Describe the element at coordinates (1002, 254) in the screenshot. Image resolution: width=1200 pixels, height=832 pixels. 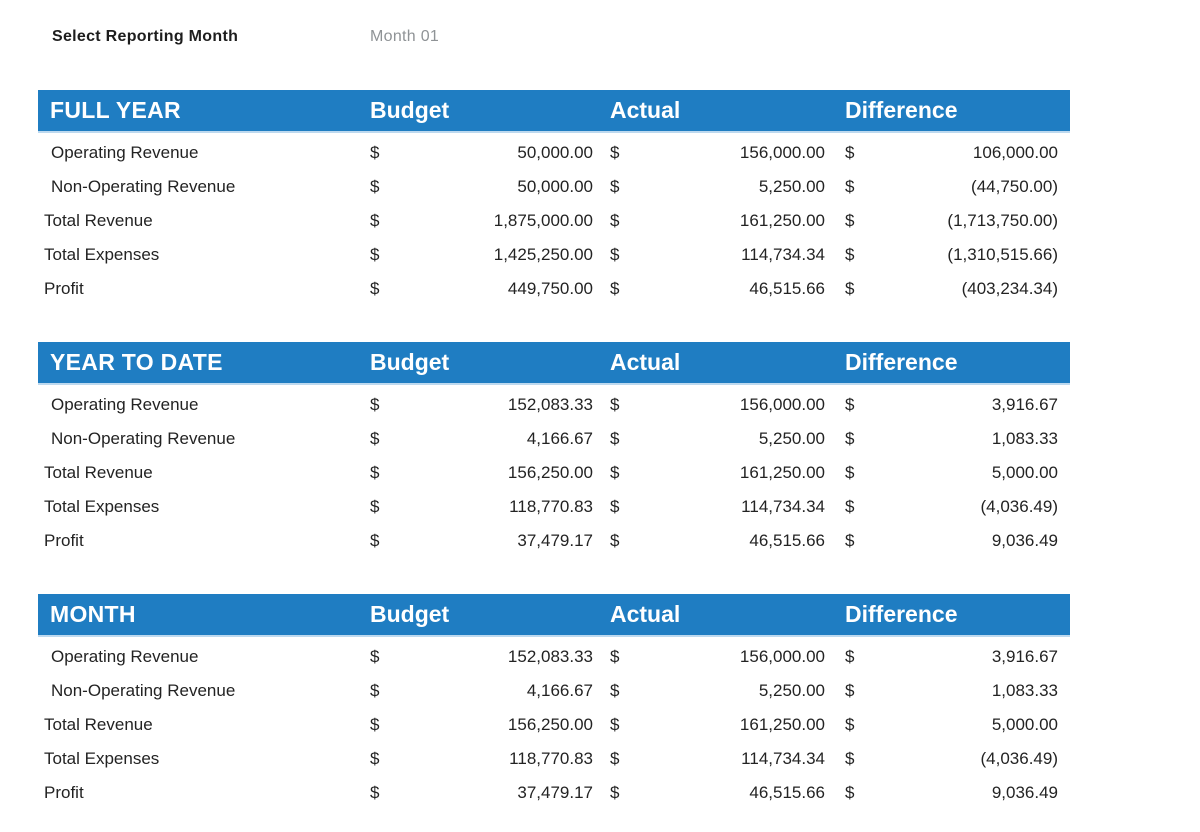
I see `difference-value: (1,310,515.66)` at that location.